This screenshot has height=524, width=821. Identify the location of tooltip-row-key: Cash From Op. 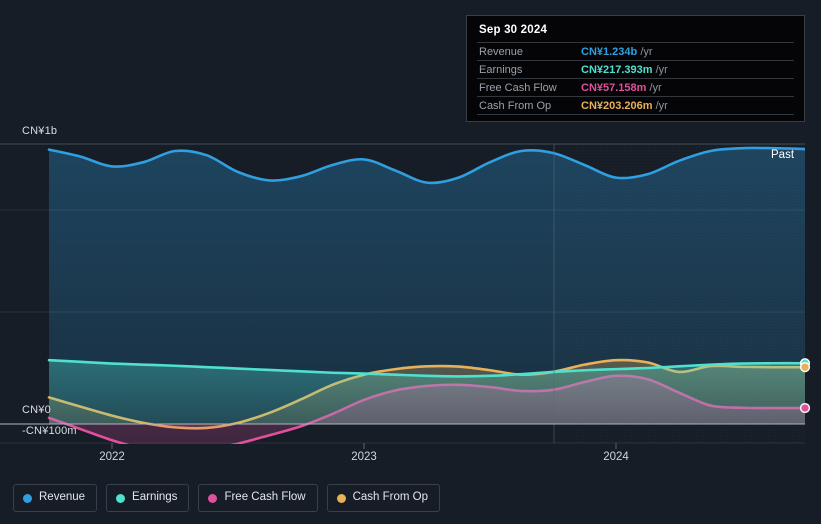
(515, 105).